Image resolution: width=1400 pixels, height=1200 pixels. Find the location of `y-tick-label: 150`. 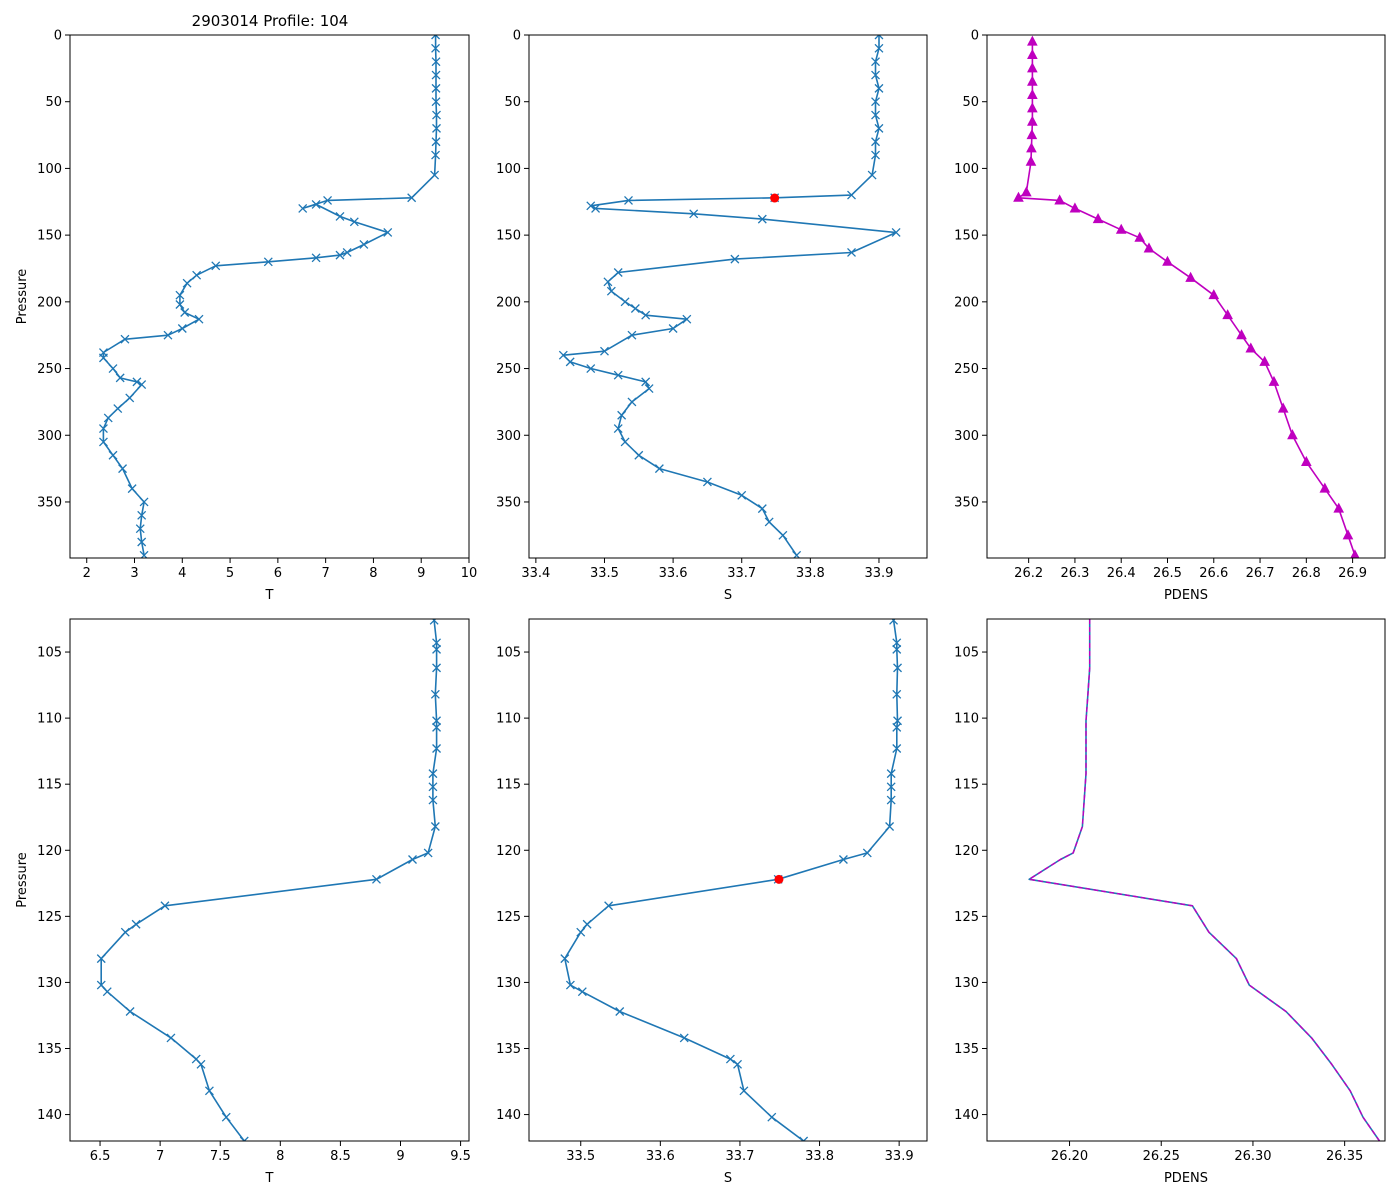

y-tick-label: 150 is located at coordinates (508, 236).